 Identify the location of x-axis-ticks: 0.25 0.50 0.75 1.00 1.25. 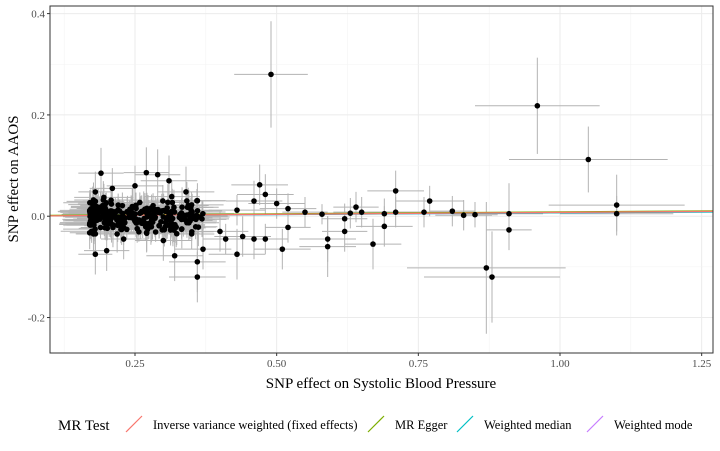
(418, 361).